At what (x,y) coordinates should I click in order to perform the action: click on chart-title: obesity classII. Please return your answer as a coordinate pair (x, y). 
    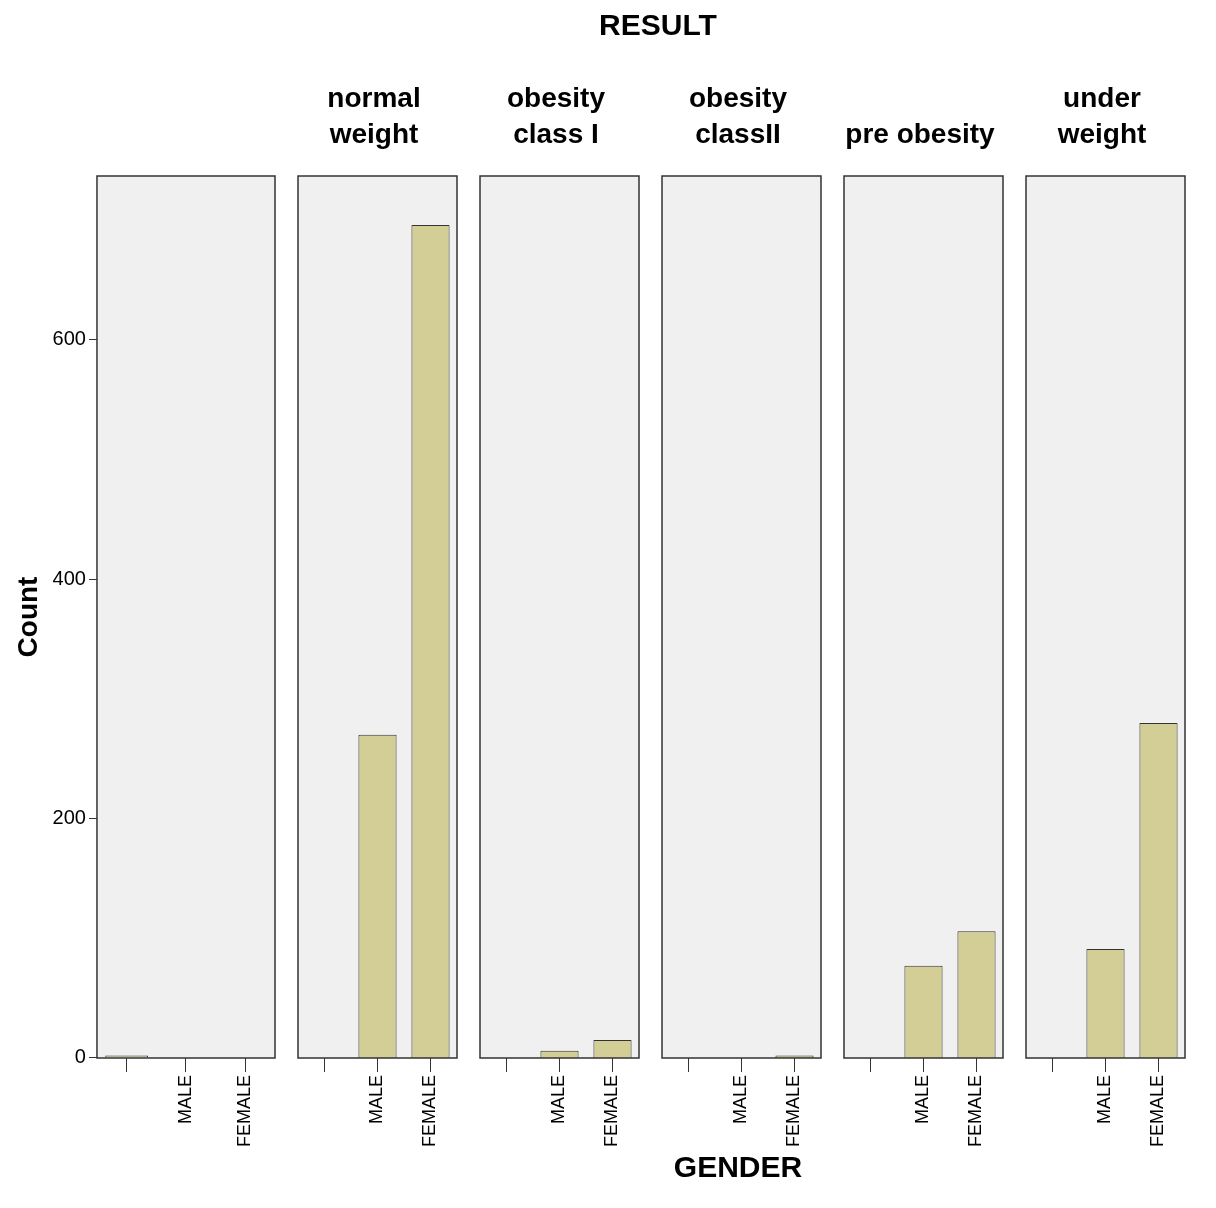
    Looking at the image, I should click on (738, 116).